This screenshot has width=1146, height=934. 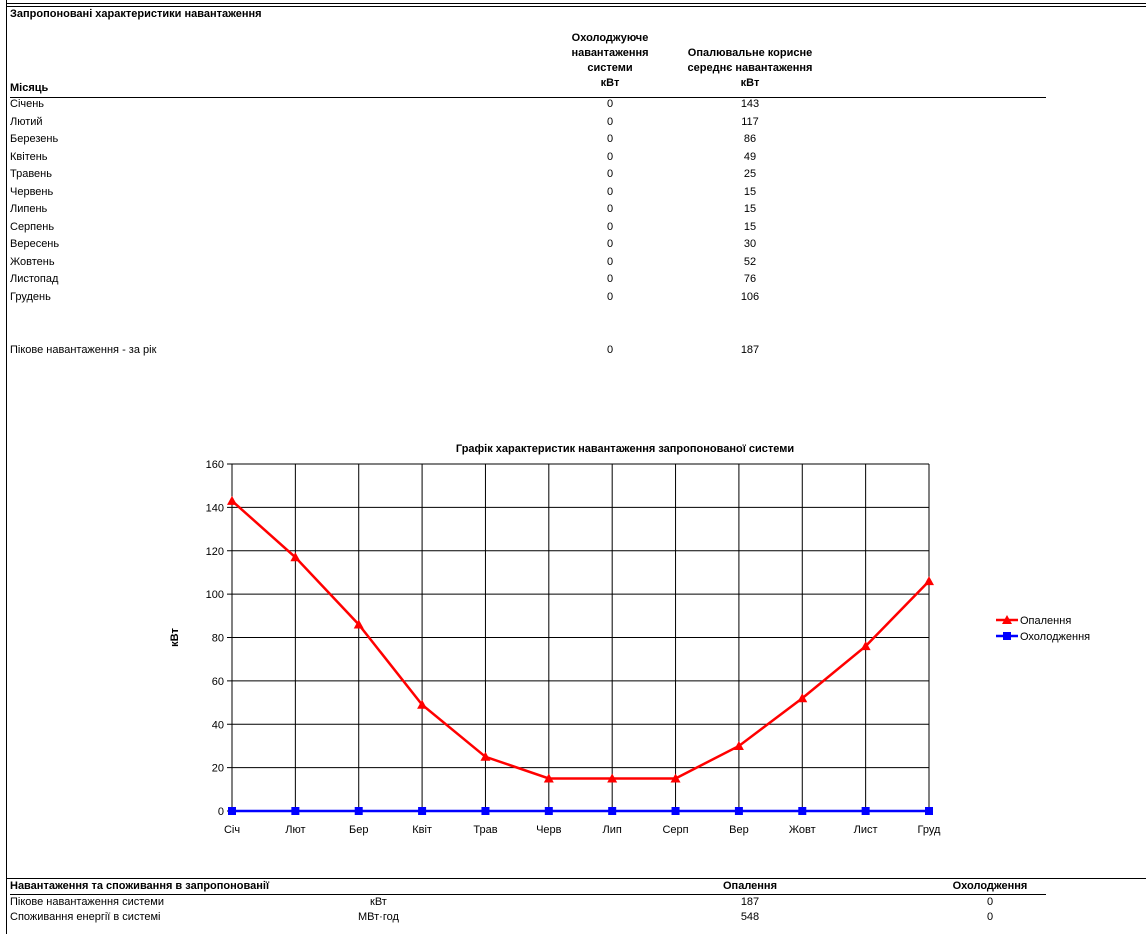 I want to click on x-tick-label: Вер, so click(x=739, y=830).